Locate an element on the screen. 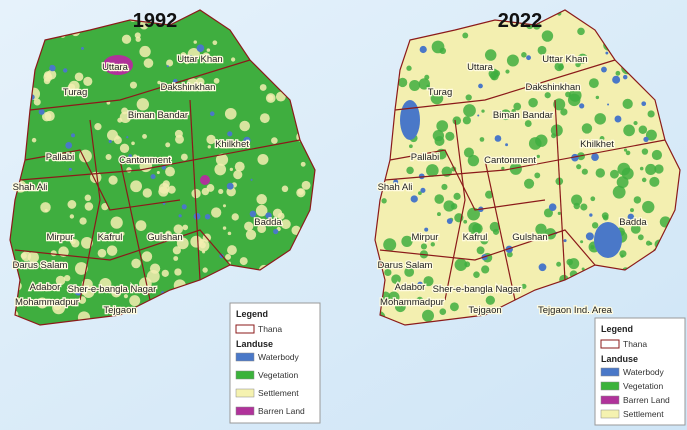 The height and width of the screenshot is (430, 687). thana-label: Tejgaon is located at coordinates (119, 310).